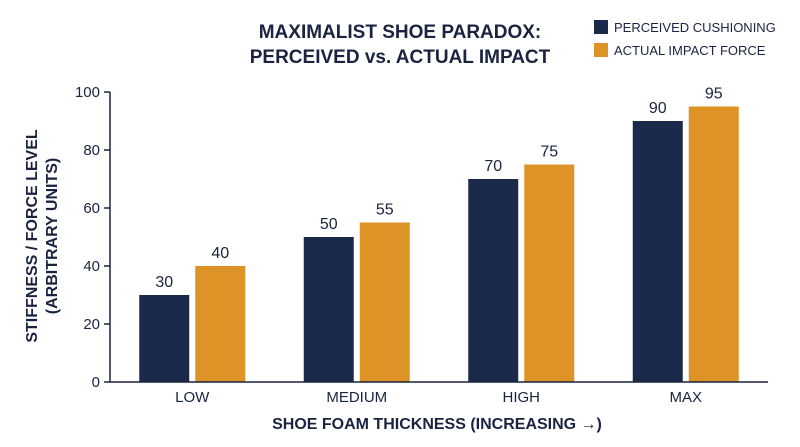 This screenshot has height=447, width=800. Describe the element at coordinates (685, 39) in the screenshot. I see `legend: PERCEIVED CUSHIONING ACTUAL IMPACT FORCE` at that location.